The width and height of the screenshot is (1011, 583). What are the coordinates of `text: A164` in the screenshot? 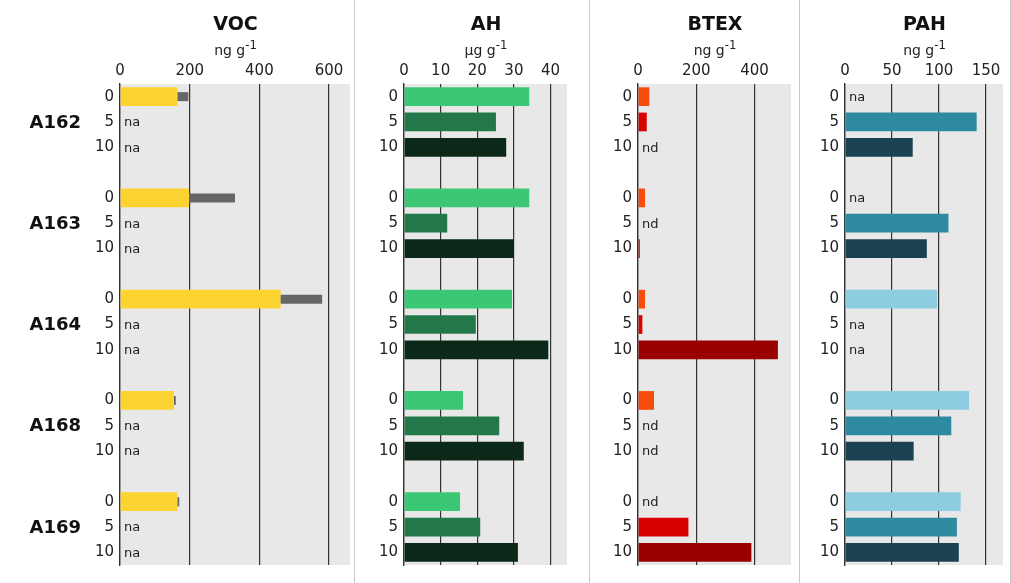 It's located at (55, 324).